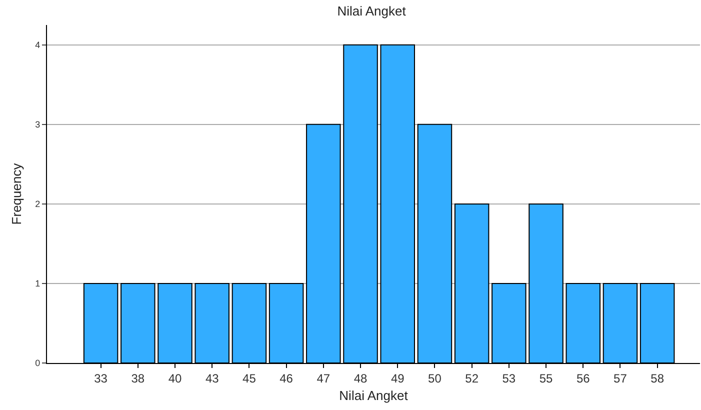 The width and height of the screenshot is (701, 410). What do you see at coordinates (621, 378) in the screenshot?
I see `x-tick-label: 57` at bounding box center [621, 378].